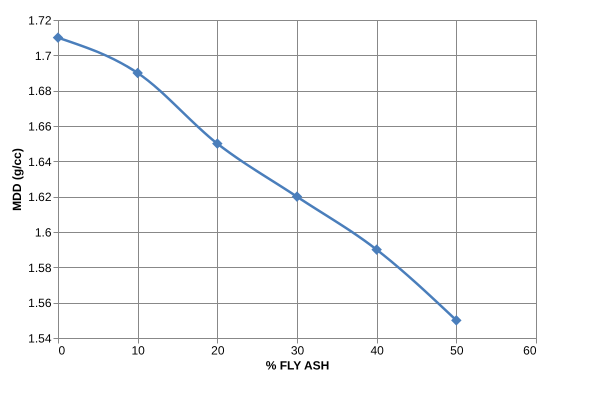 The image size is (596, 404). What do you see at coordinates (43, 233) in the screenshot?
I see `y-tick-label: 1.6` at bounding box center [43, 233].